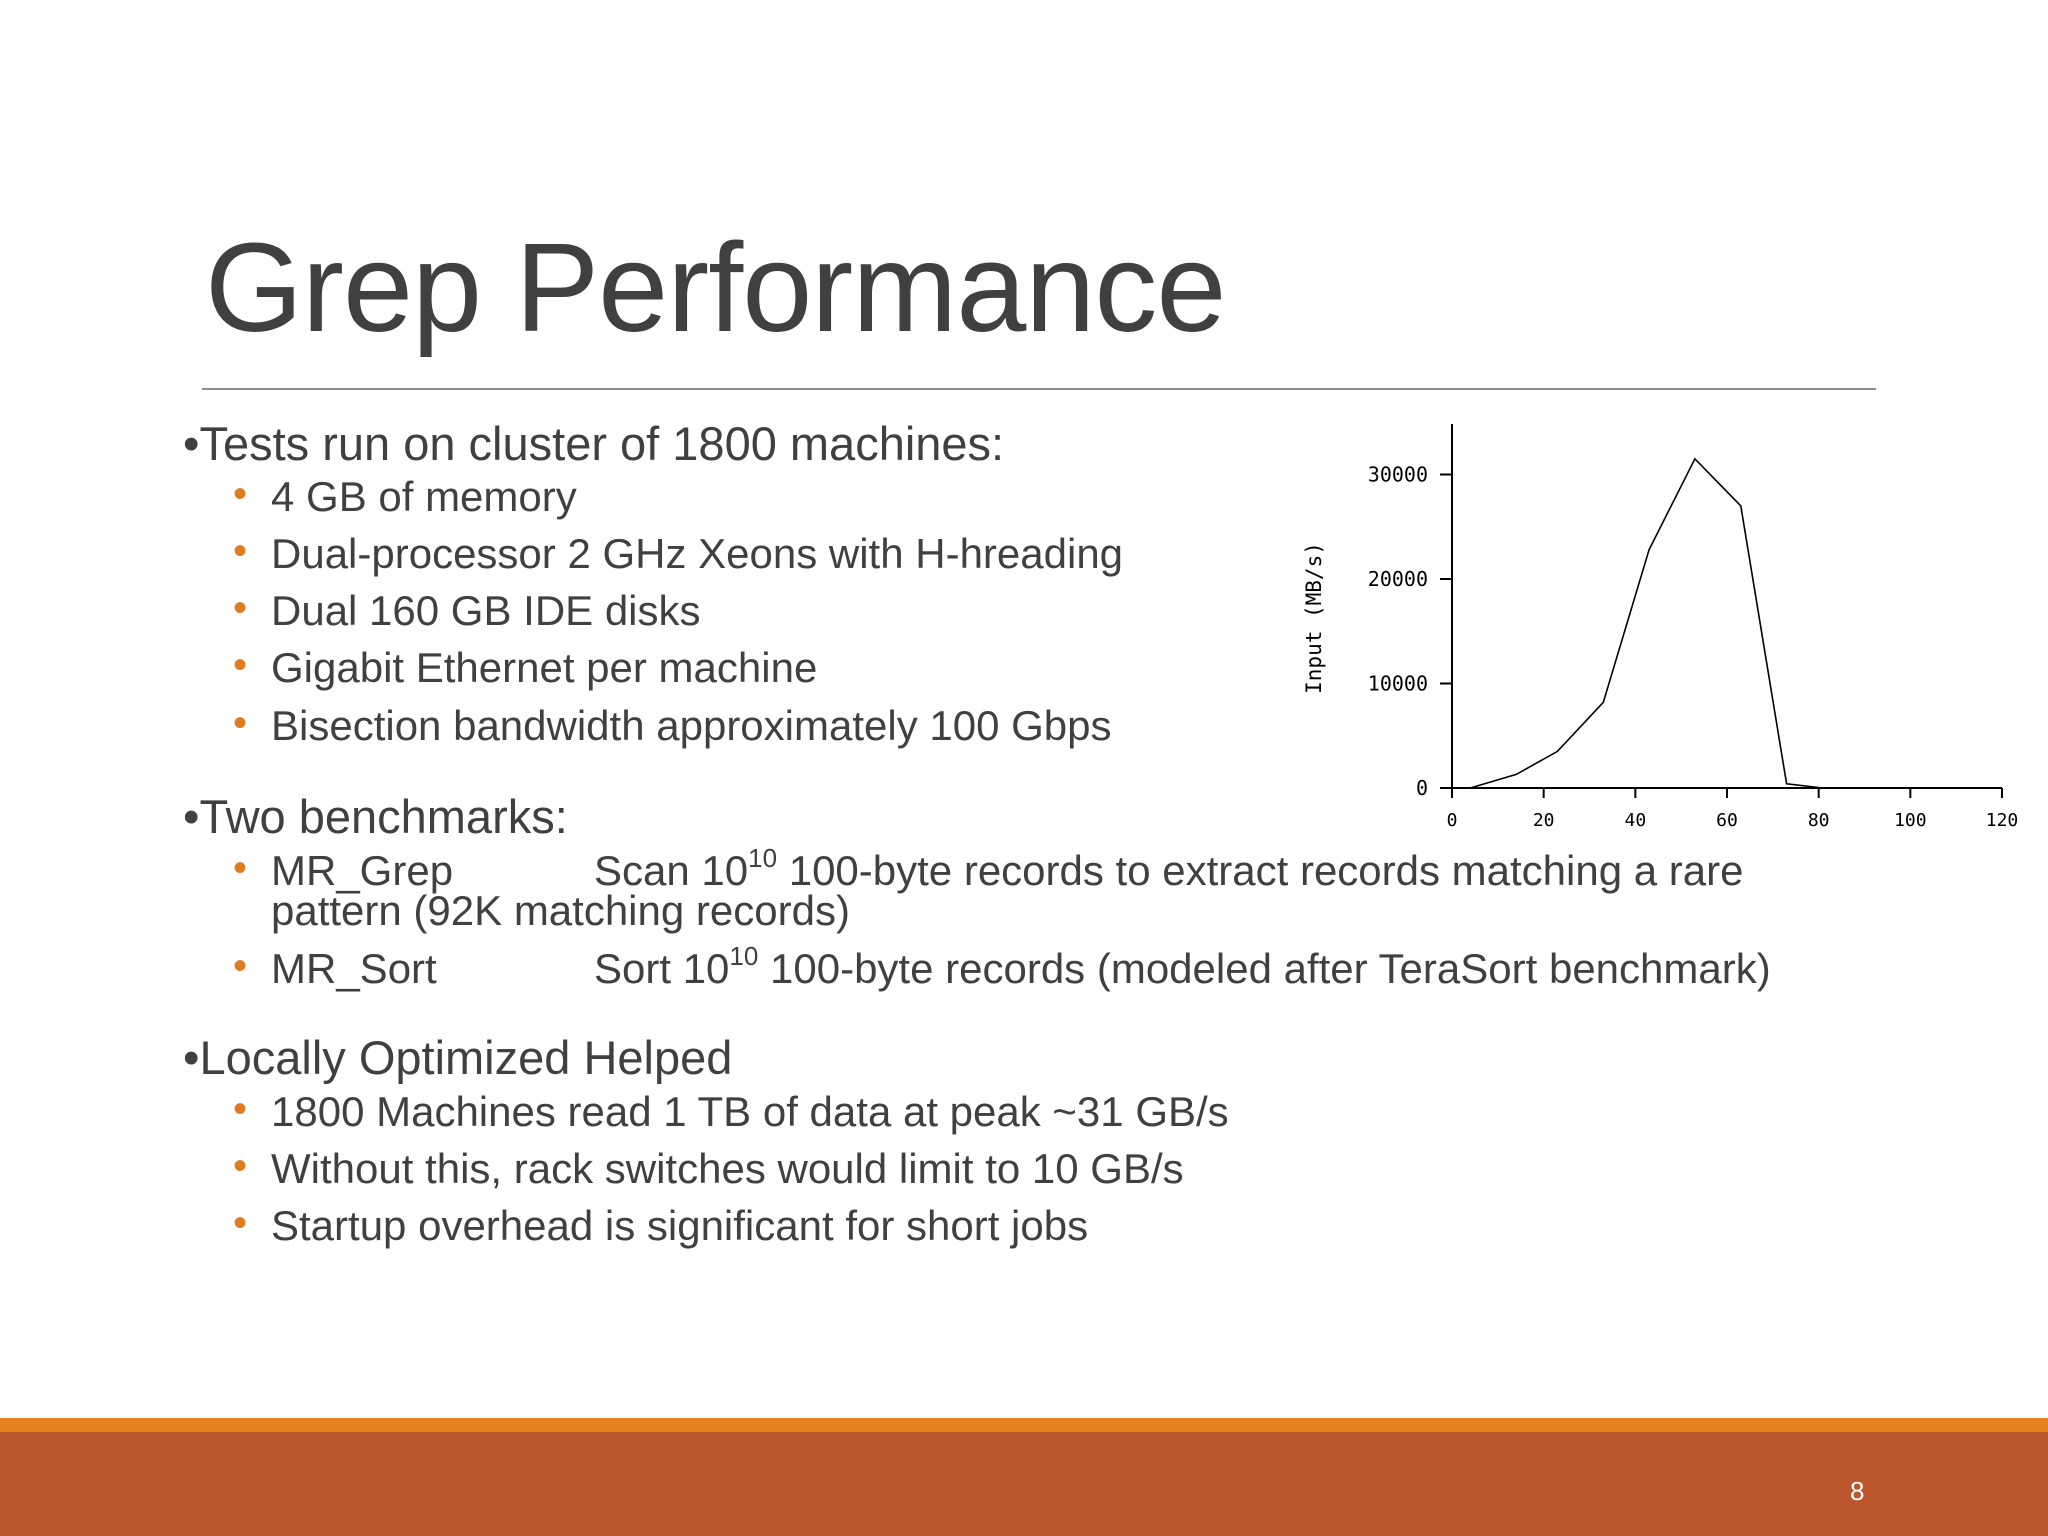 Image resolution: width=2048 pixels, height=1536 pixels. Describe the element at coordinates (1910, 820) in the screenshot. I see `x-tick-label: 100` at that location.